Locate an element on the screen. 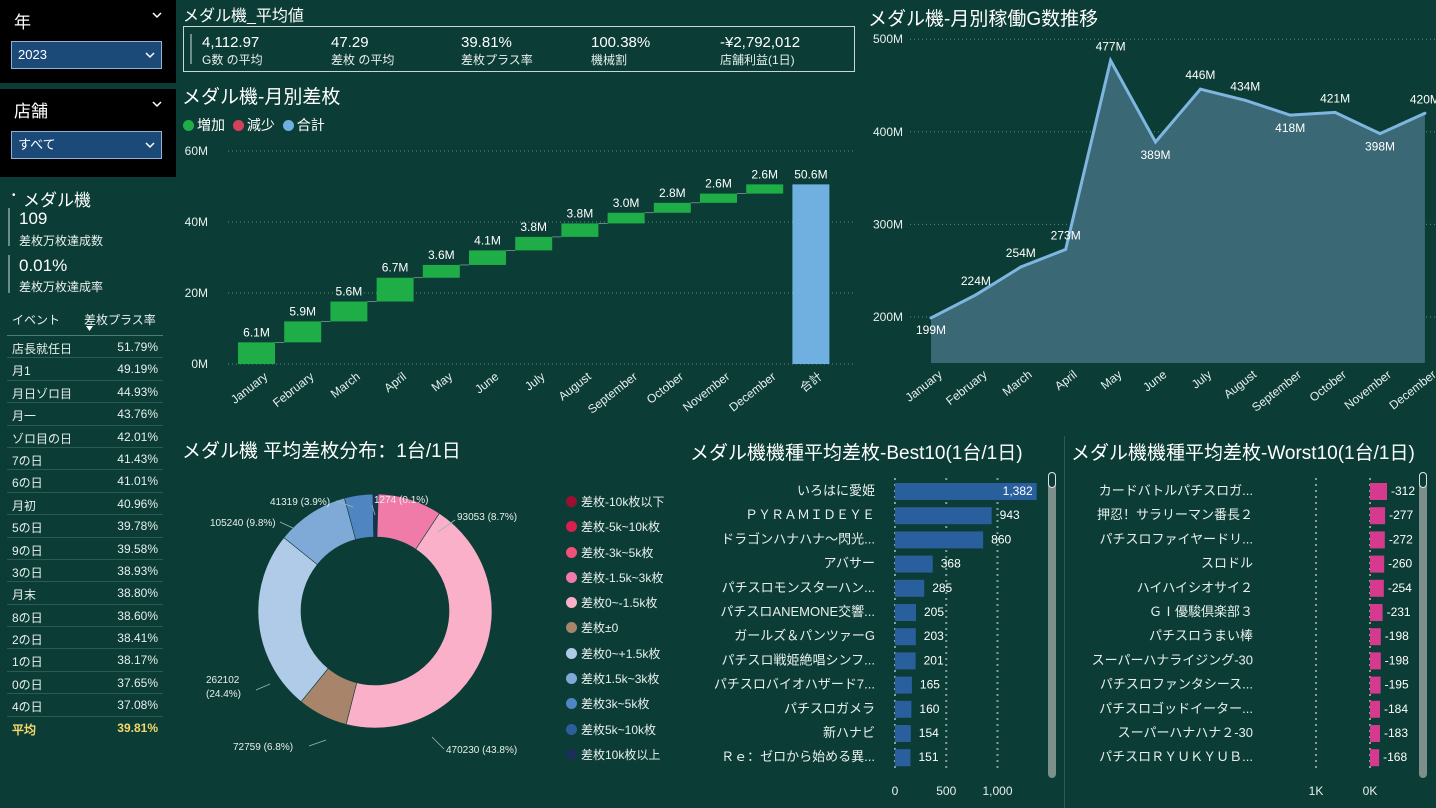 The height and width of the screenshot is (808, 1436). row-label: パチスロガメラ is located at coordinates (829, 708).